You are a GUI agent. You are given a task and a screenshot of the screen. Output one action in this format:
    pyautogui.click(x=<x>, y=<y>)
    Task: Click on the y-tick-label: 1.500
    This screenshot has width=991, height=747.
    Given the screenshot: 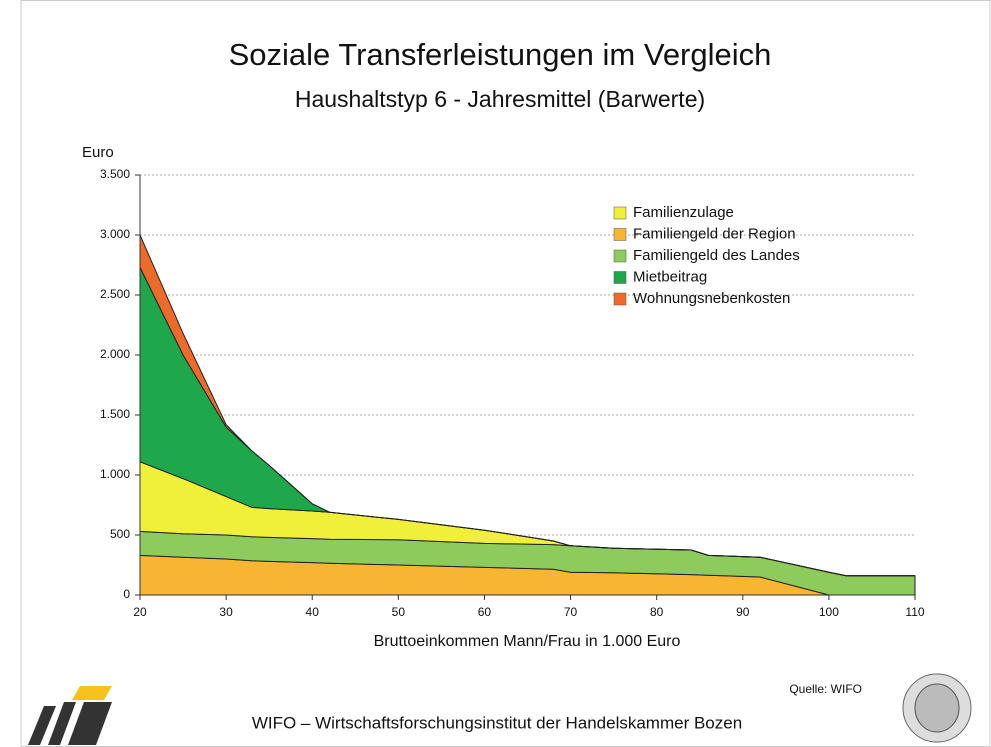 What is the action you would take?
    pyautogui.click(x=115, y=414)
    